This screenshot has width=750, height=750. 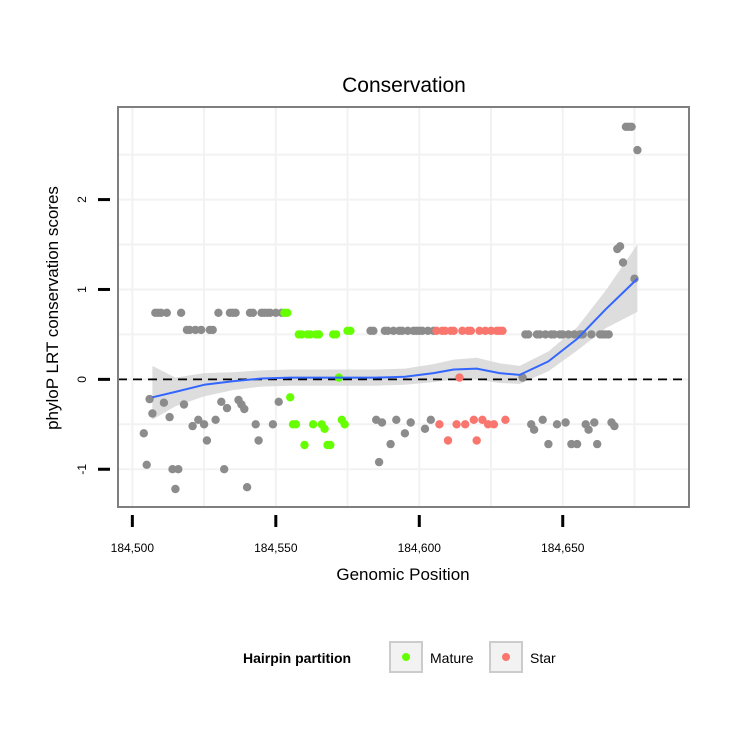 I want to click on y-tick-label: -1, so click(x=82, y=469).